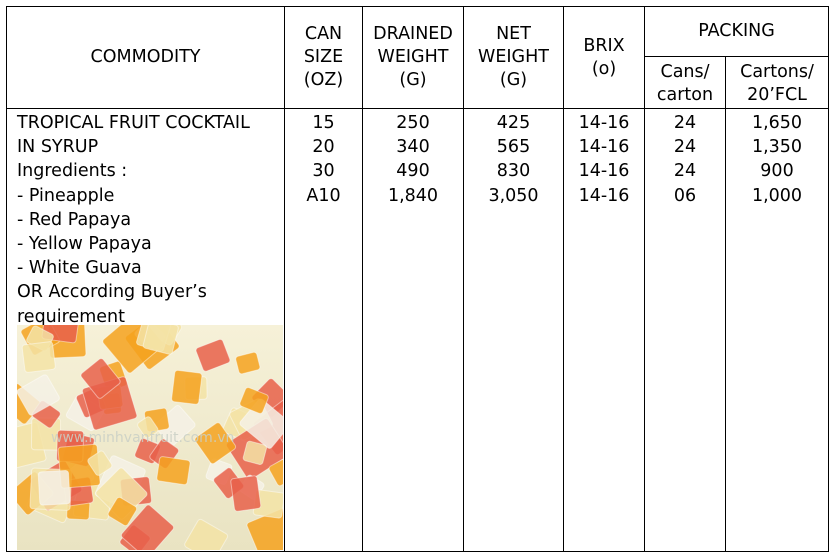 The height and width of the screenshot is (555, 840). I want to click on commodity-line: - Yellow Papaya, so click(84, 243).